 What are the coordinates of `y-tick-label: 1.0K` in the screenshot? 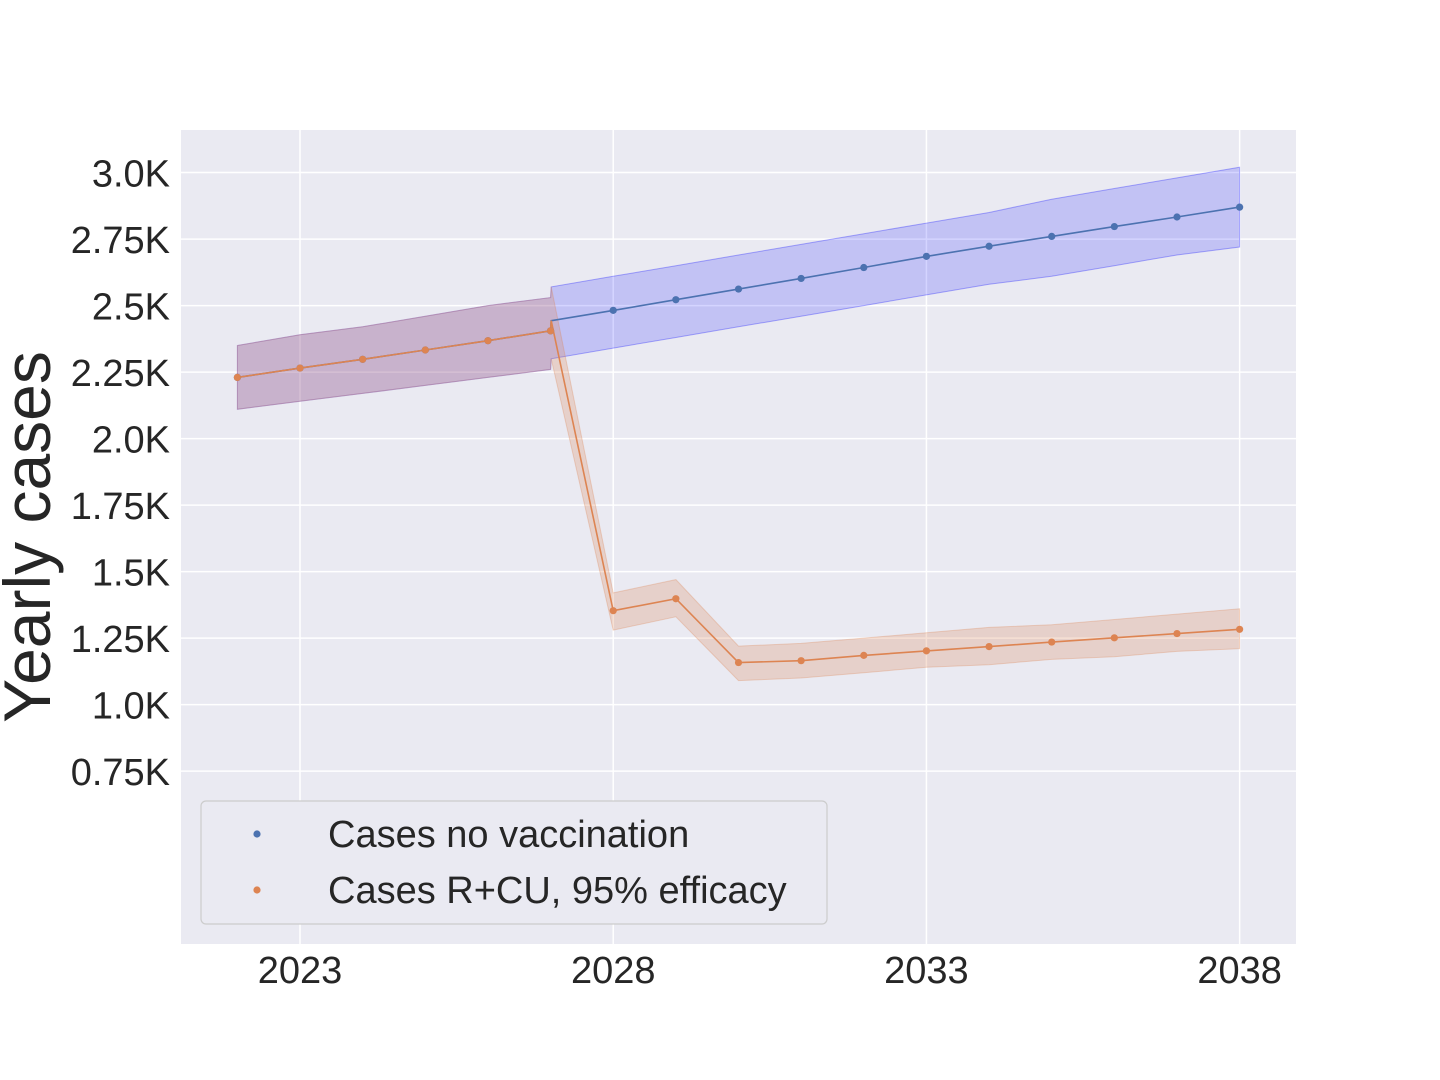 It's located at (131, 707).